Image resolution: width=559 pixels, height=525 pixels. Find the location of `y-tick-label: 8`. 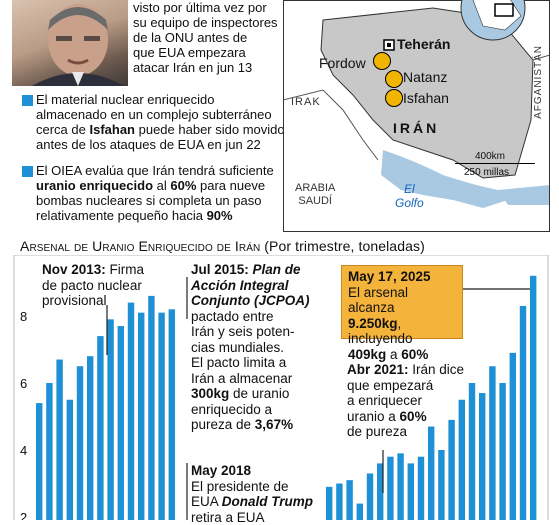

y-tick-label: 8 is located at coordinates (23, 316).